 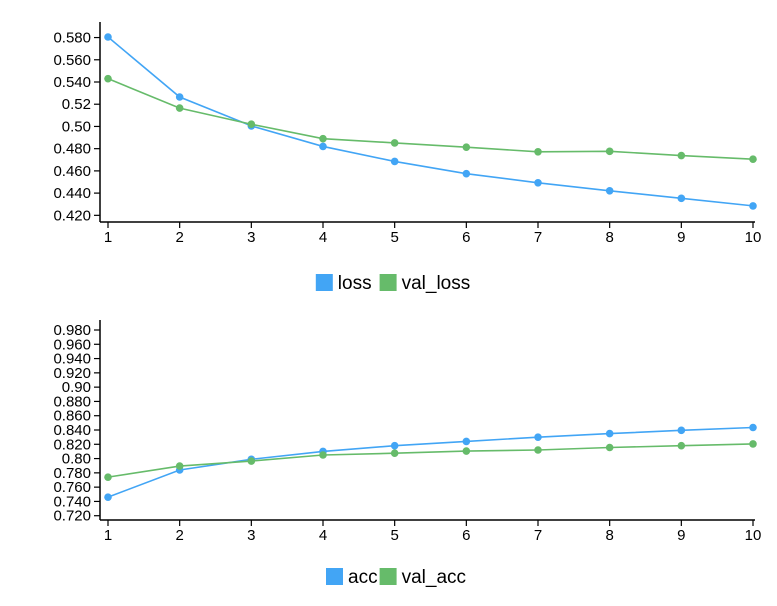 I want to click on y-tick-label: 0.420, so click(x=72, y=215).